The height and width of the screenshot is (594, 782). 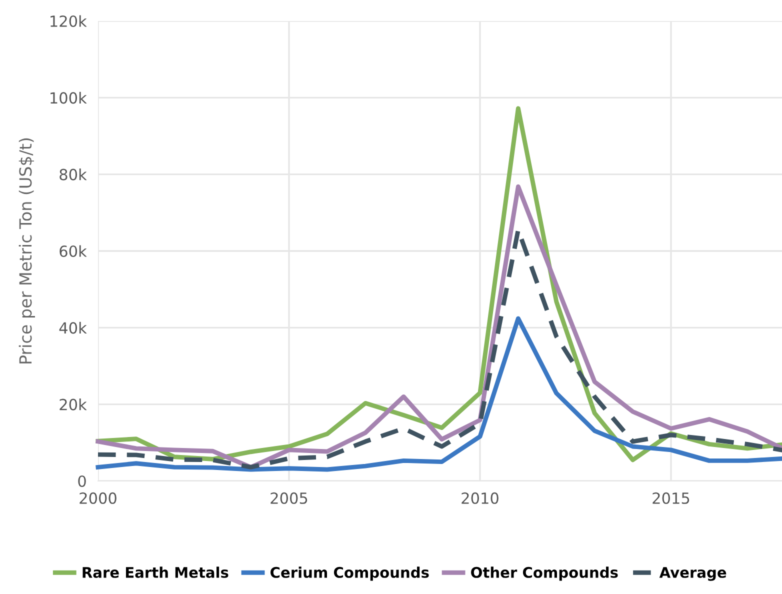 What do you see at coordinates (289, 498) in the screenshot?
I see `x-tick-label: 2005` at bounding box center [289, 498].